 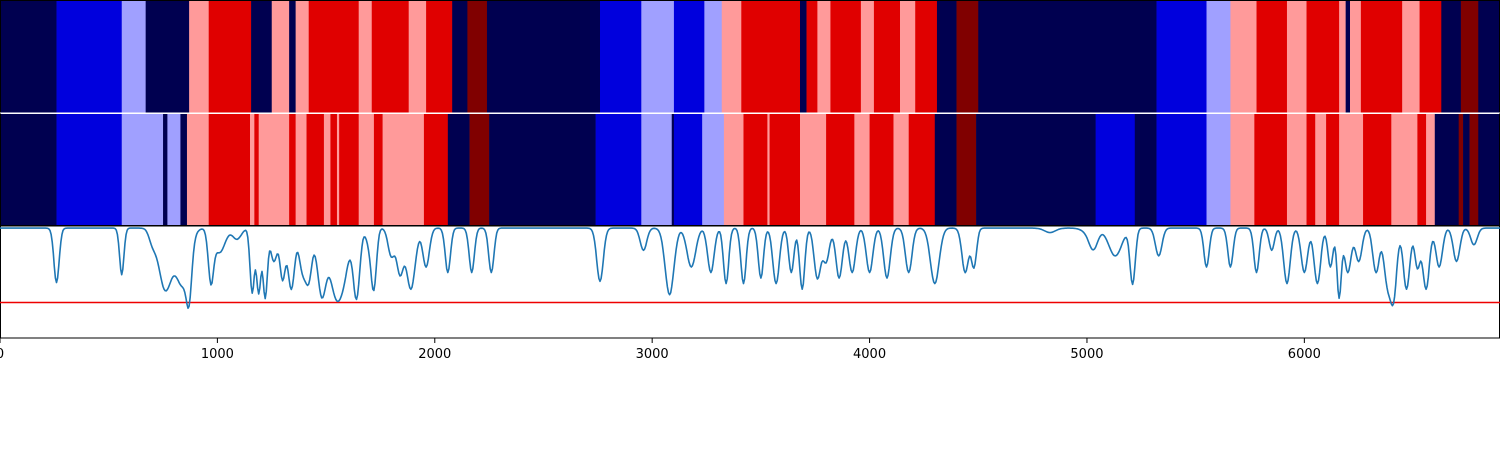 What do you see at coordinates (217, 354) in the screenshot?
I see `x-tick-label: 1000` at bounding box center [217, 354].